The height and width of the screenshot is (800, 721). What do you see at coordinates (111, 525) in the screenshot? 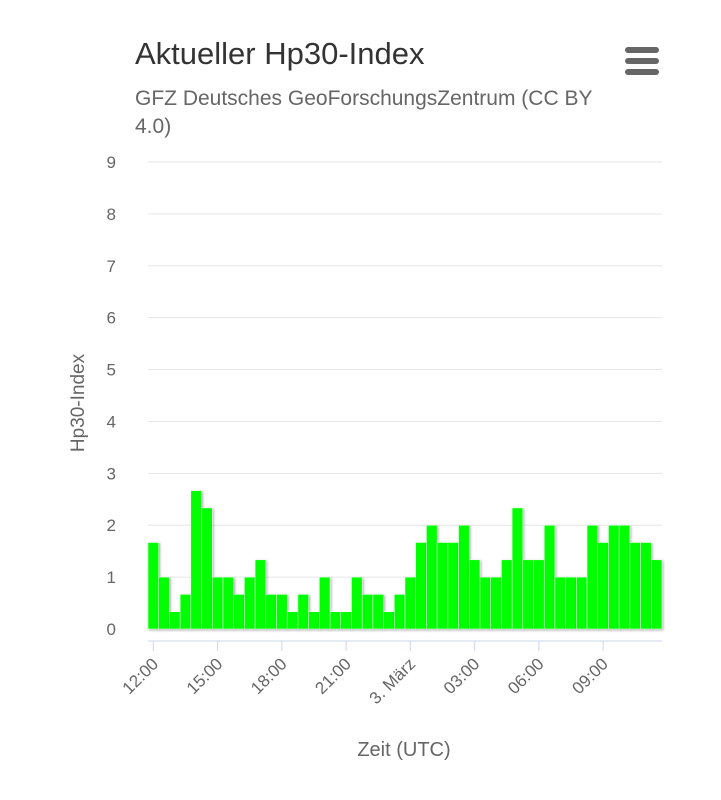
I see `y-tick-label: 2` at bounding box center [111, 525].